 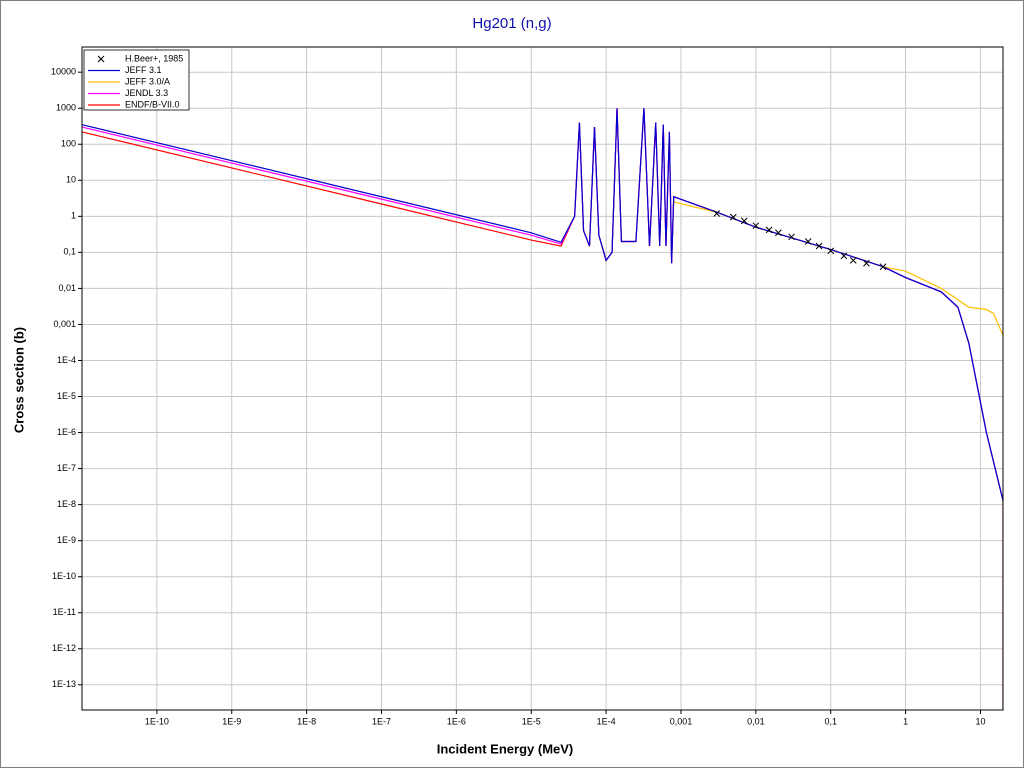 What do you see at coordinates (66, 396) in the screenshot?
I see `y-tick-label: 1E-5` at bounding box center [66, 396].